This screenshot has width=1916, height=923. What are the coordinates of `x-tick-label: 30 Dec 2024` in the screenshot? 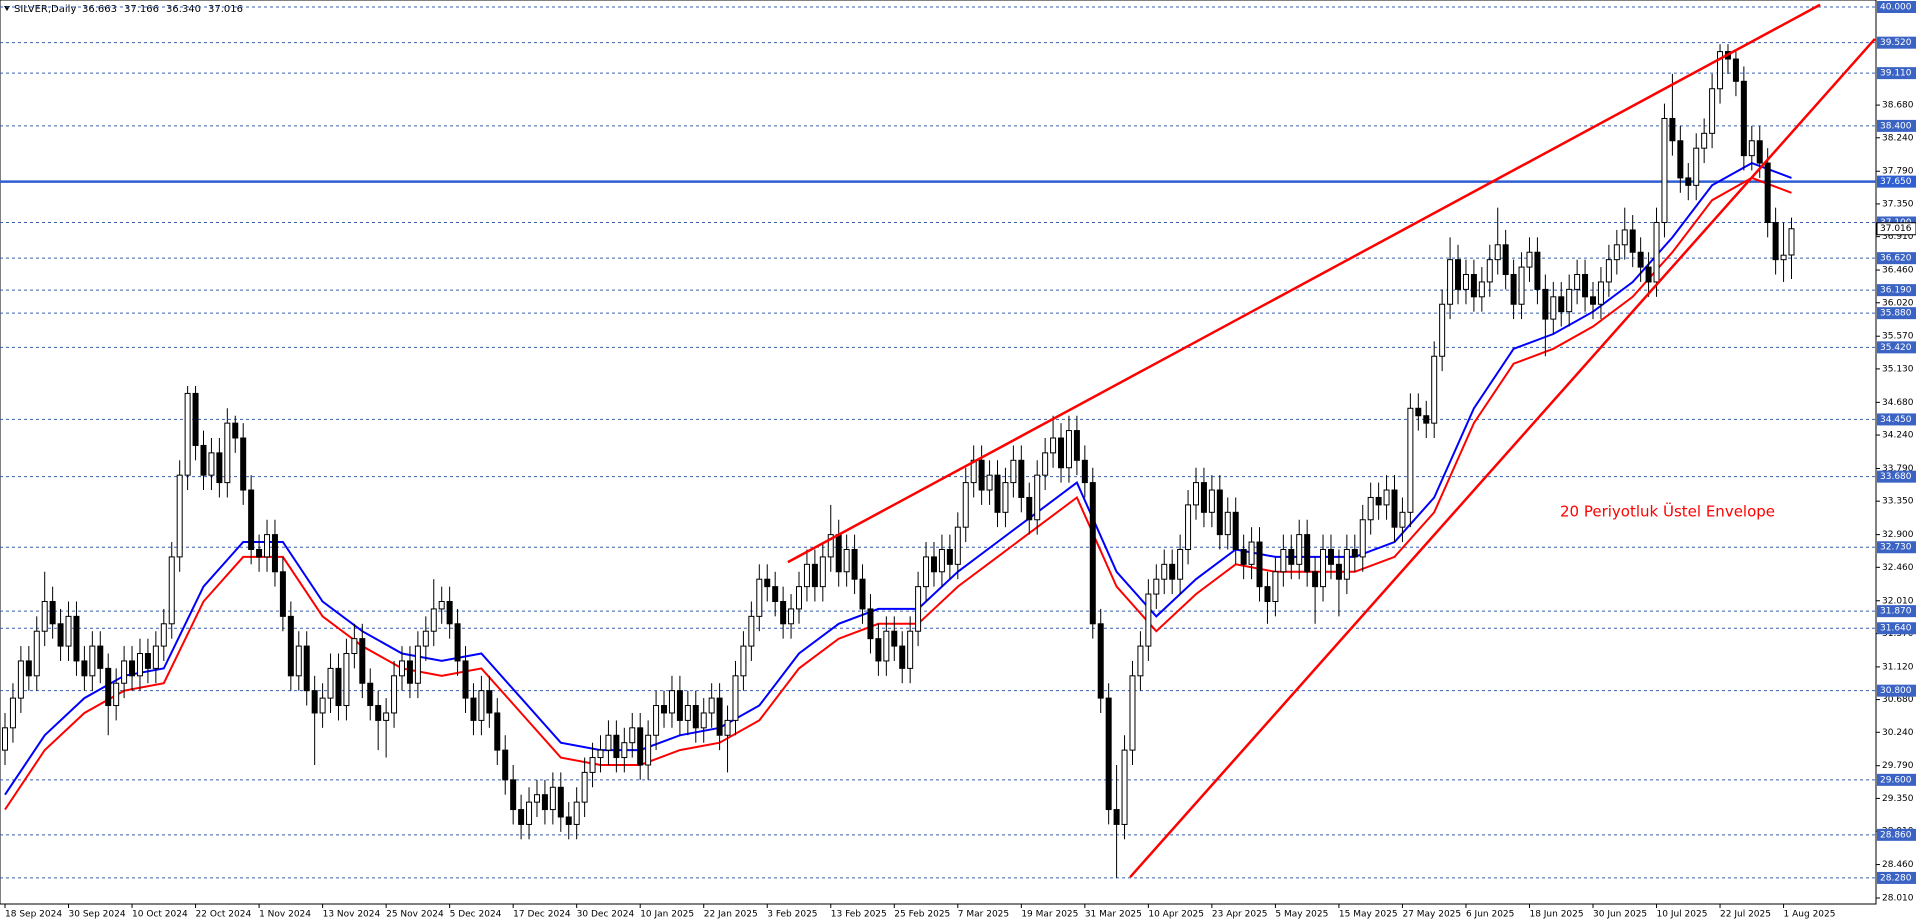 It's located at (606, 915).